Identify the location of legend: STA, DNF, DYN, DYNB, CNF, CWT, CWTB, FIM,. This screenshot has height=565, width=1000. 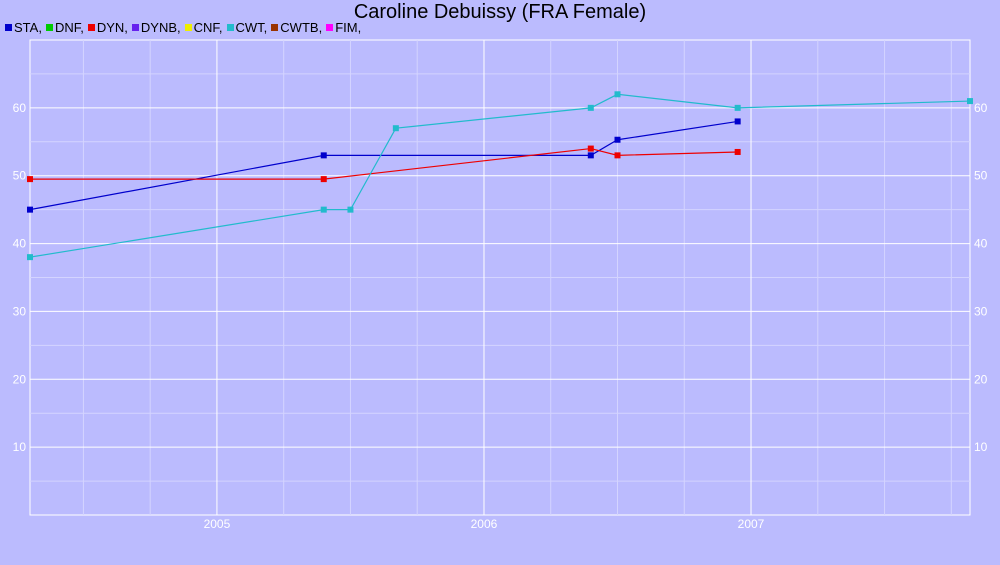
(185, 28).